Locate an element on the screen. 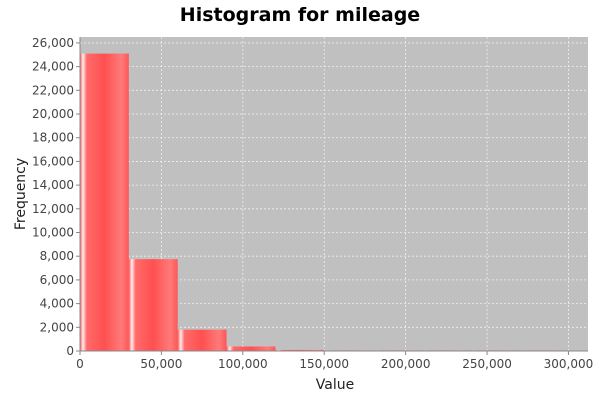 This screenshot has height=400, width=600. y-tick-label: 12,000 is located at coordinates (53, 209).